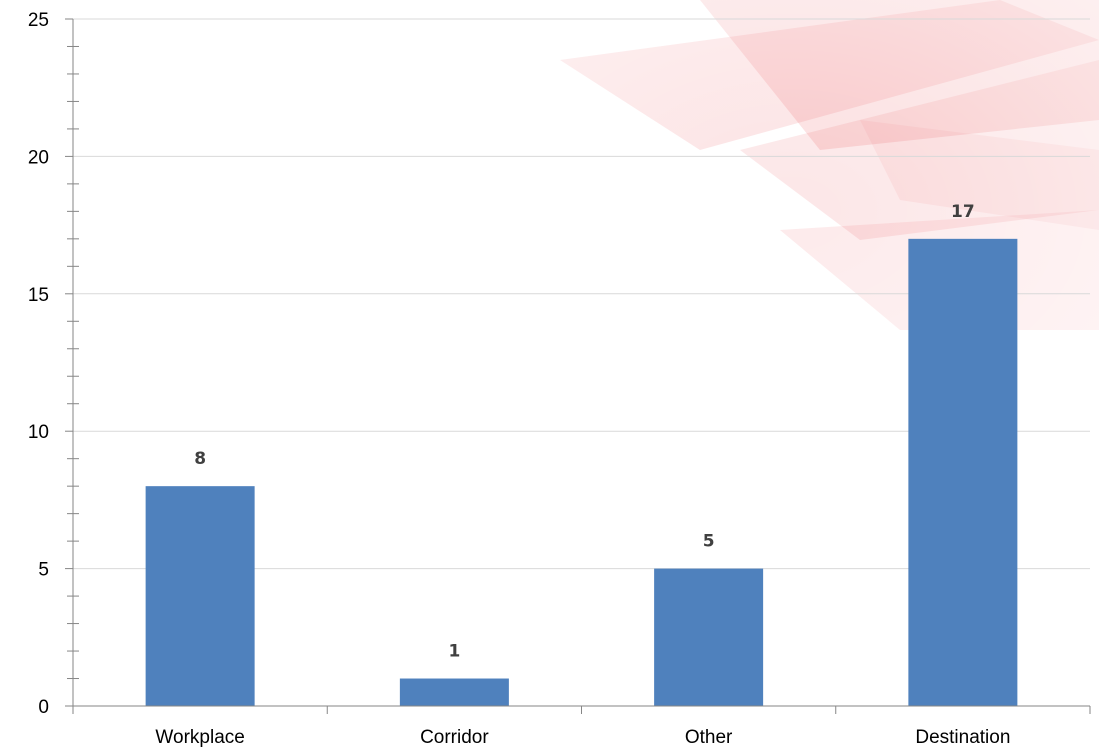 Image resolution: width=1099 pixels, height=753 pixels. Describe the element at coordinates (709, 542) in the screenshot. I see `data-label: 5` at that location.